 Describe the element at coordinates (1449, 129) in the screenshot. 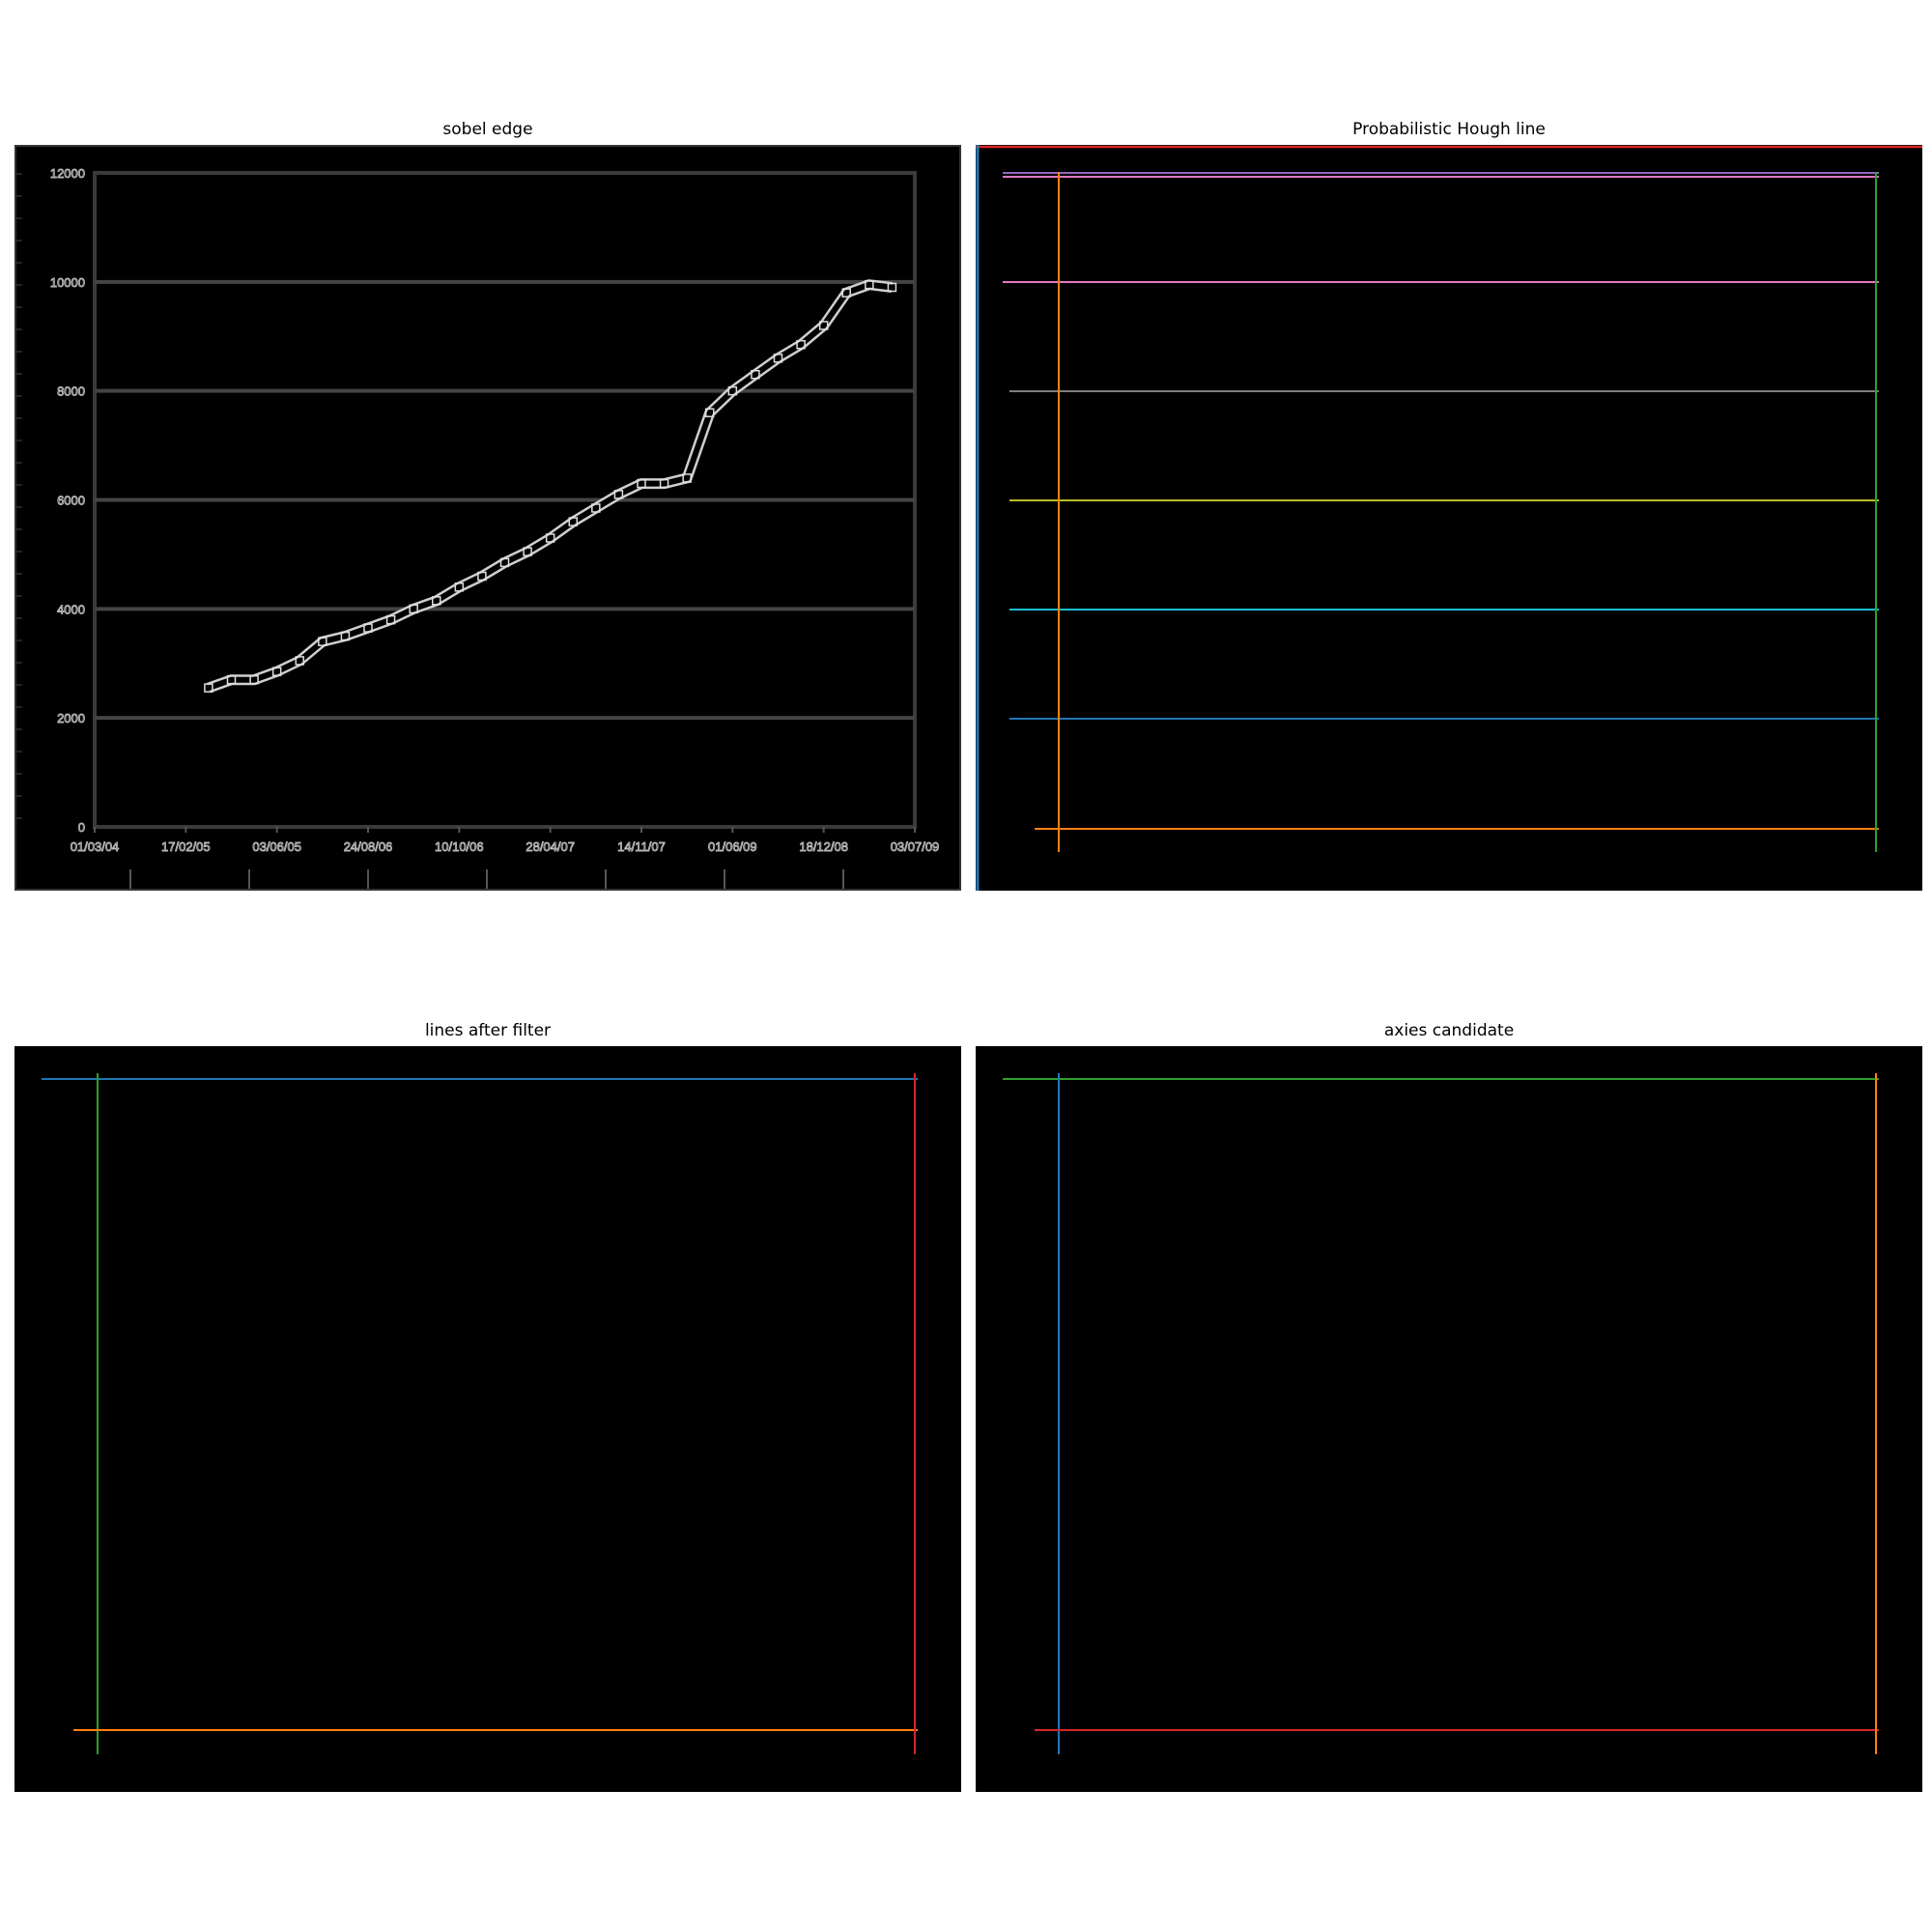

I see `hough-panel-title: Probabilistic Hough line` at that location.